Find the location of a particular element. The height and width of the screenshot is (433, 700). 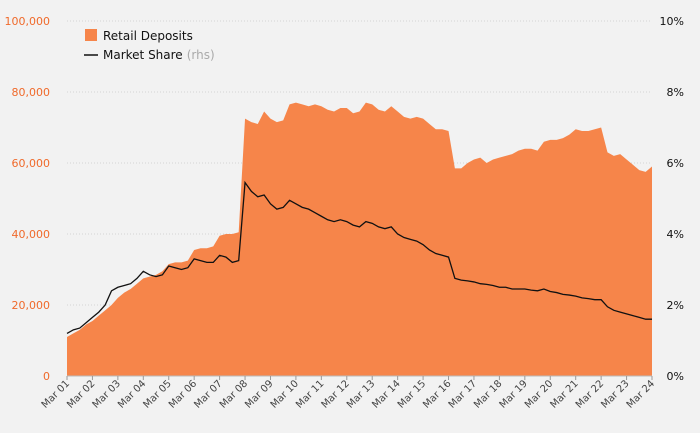

left-axis-tick-label: 40,000 is located at coordinates (31, 234).